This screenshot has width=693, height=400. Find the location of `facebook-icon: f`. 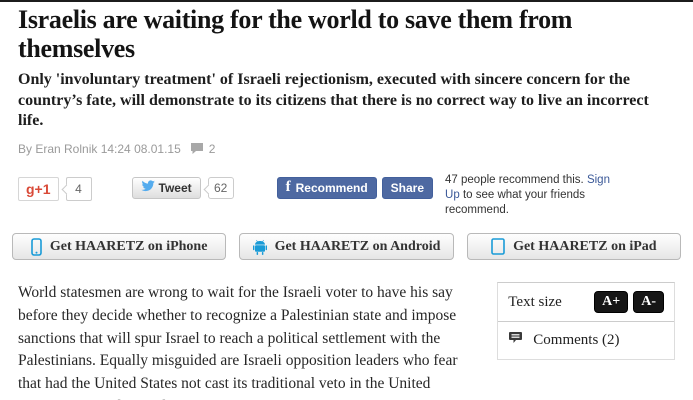

facebook-icon: f is located at coordinates (288, 187).